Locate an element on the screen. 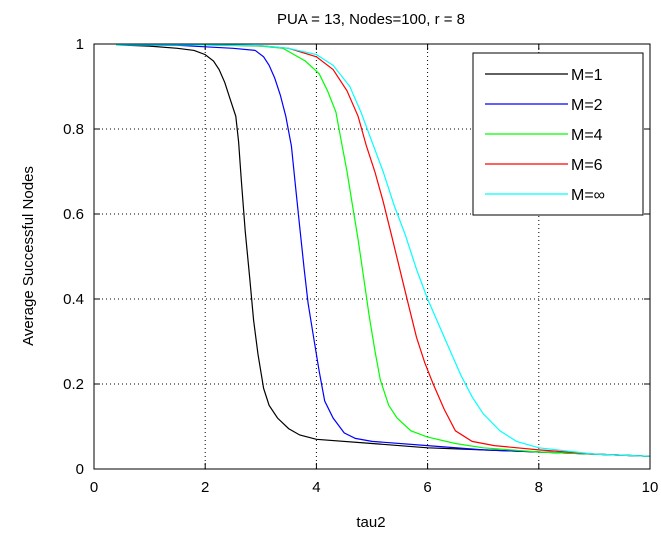  y-tick-label: 0.2 is located at coordinates (73, 384).